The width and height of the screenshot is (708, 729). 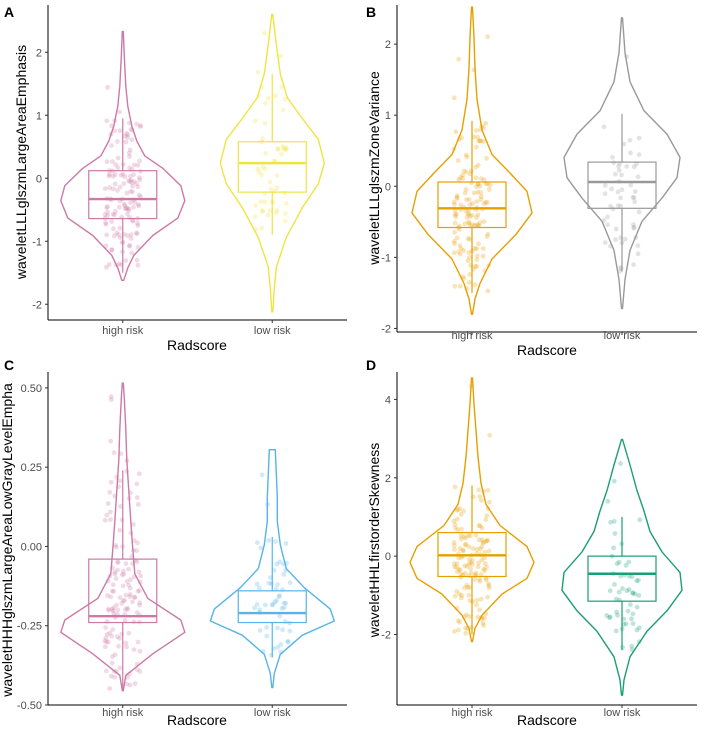 What do you see at coordinates (388, 45) in the screenshot?
I see `y-tick-label: 2` at bounding box center [388, 45].